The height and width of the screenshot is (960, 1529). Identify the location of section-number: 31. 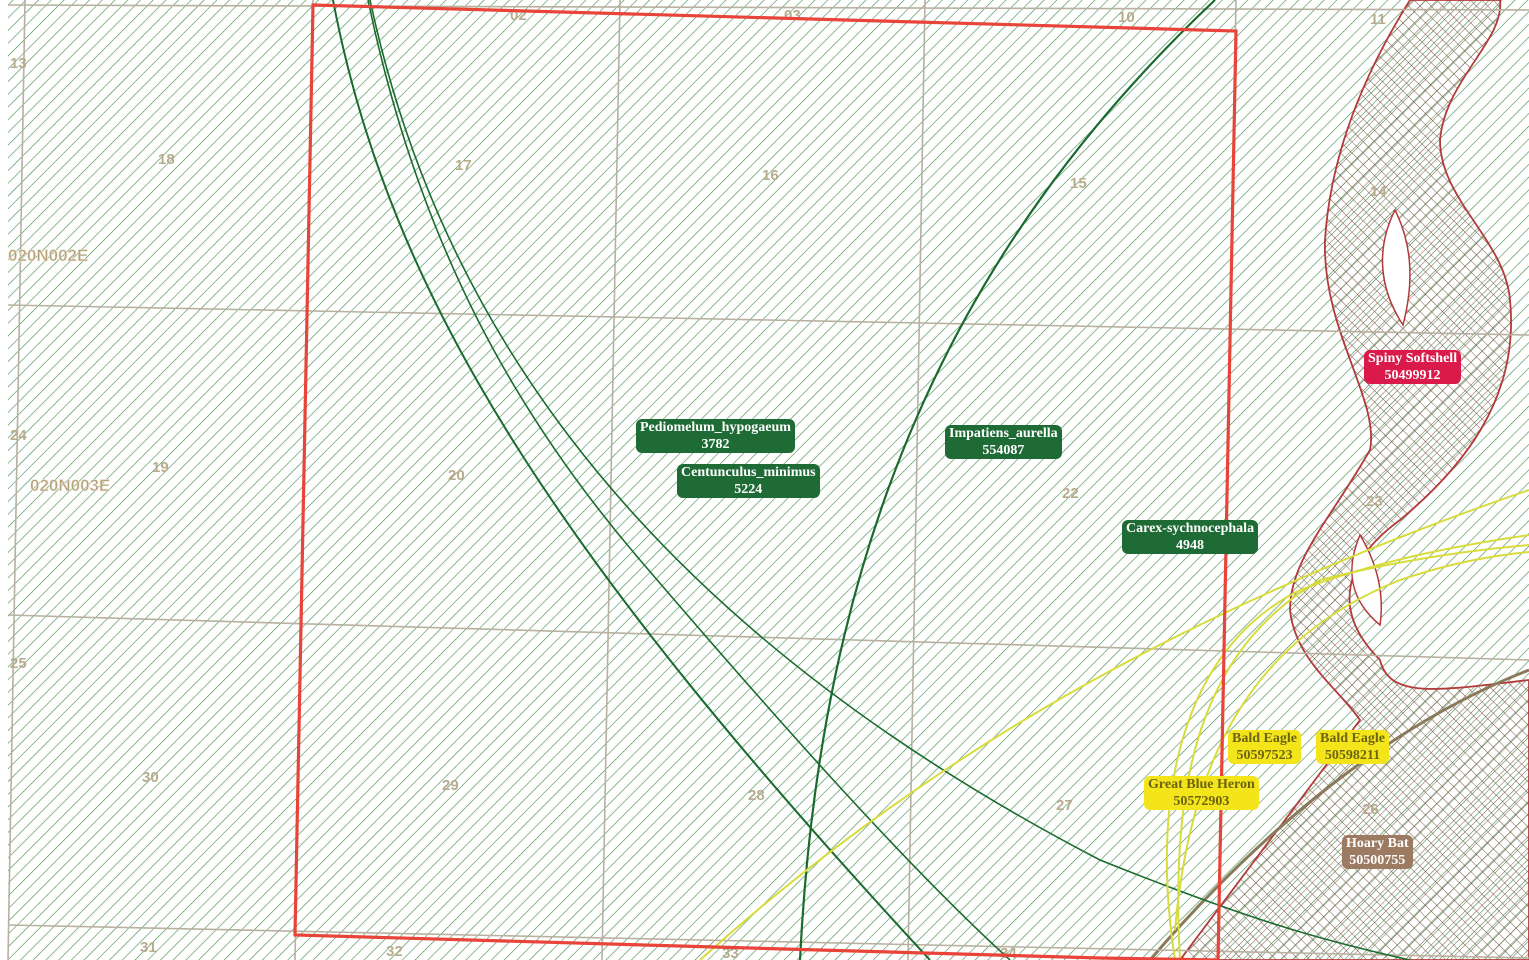
(148, 947).